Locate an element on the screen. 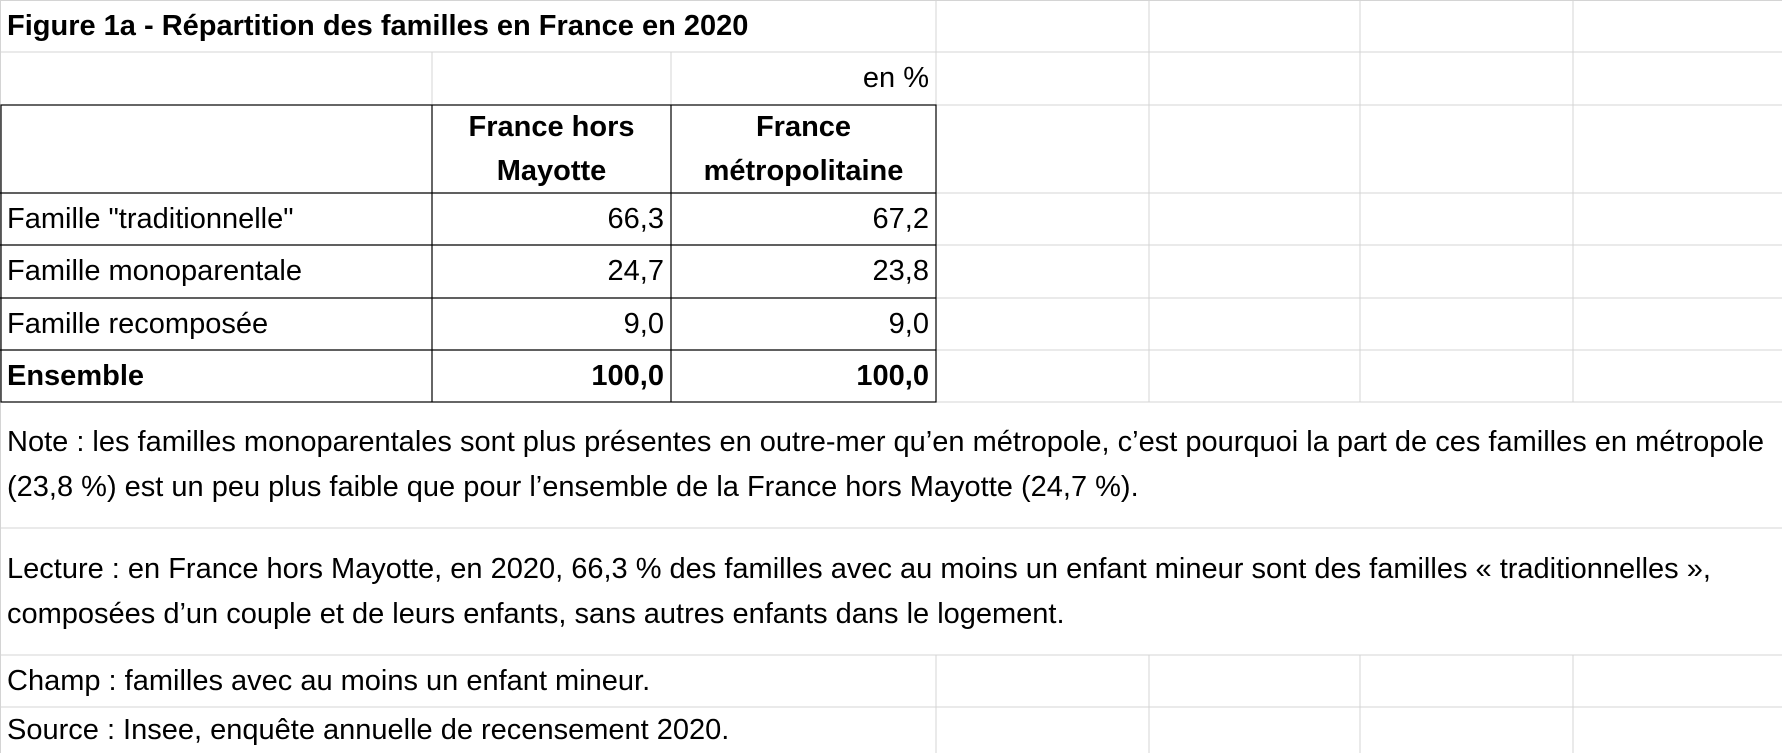 The image size is (1782, 753). row-label: Famille "traditionnelle" is located at coordinates (150, 218).